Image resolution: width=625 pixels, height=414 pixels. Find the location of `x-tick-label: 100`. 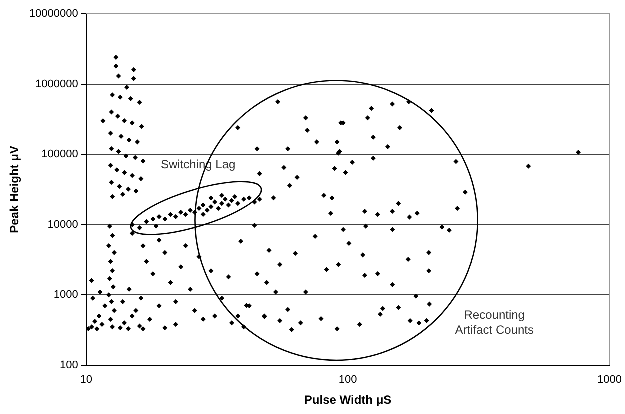

x-tick-label: 100 is located at coordinates (348, 380).